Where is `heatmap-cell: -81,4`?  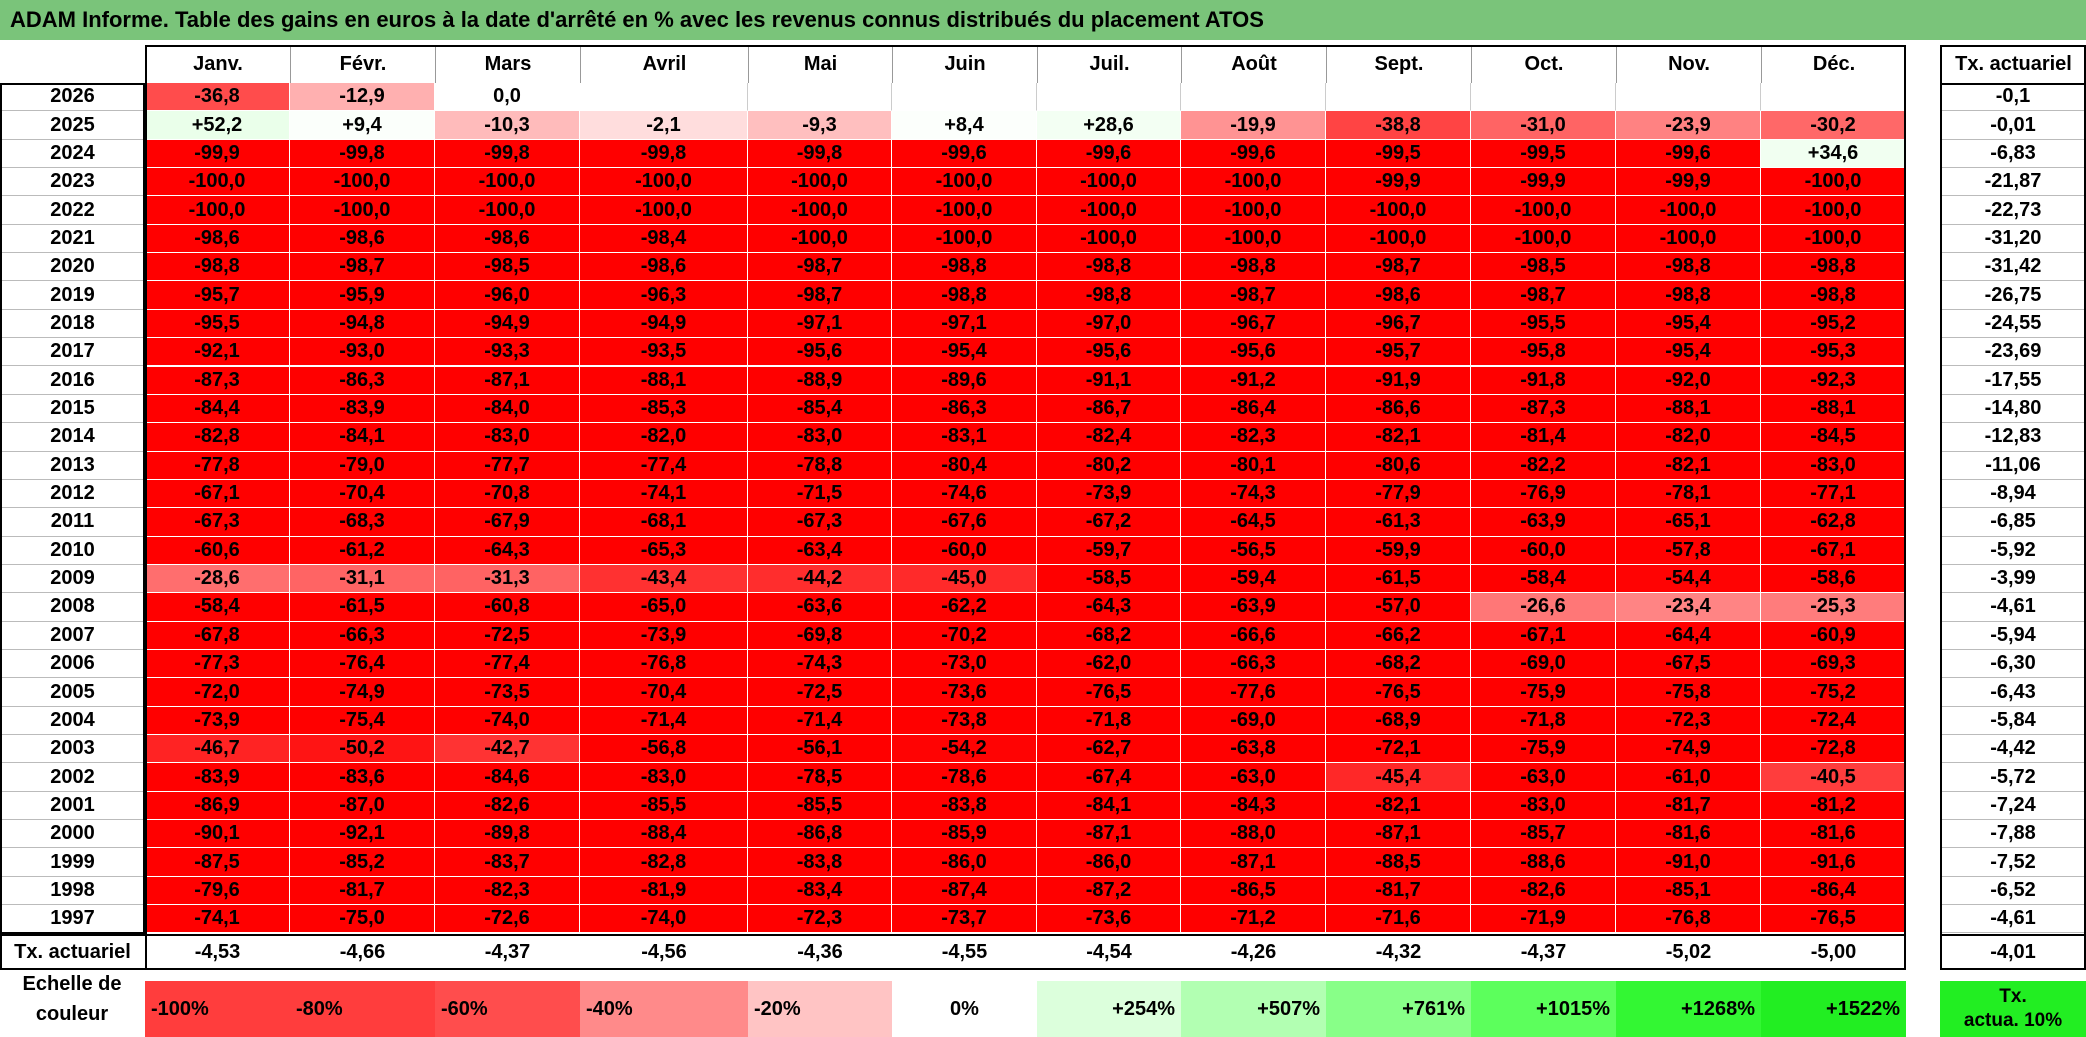
heatmap-cell: -81,4 is located at coordinates (1543, 437).